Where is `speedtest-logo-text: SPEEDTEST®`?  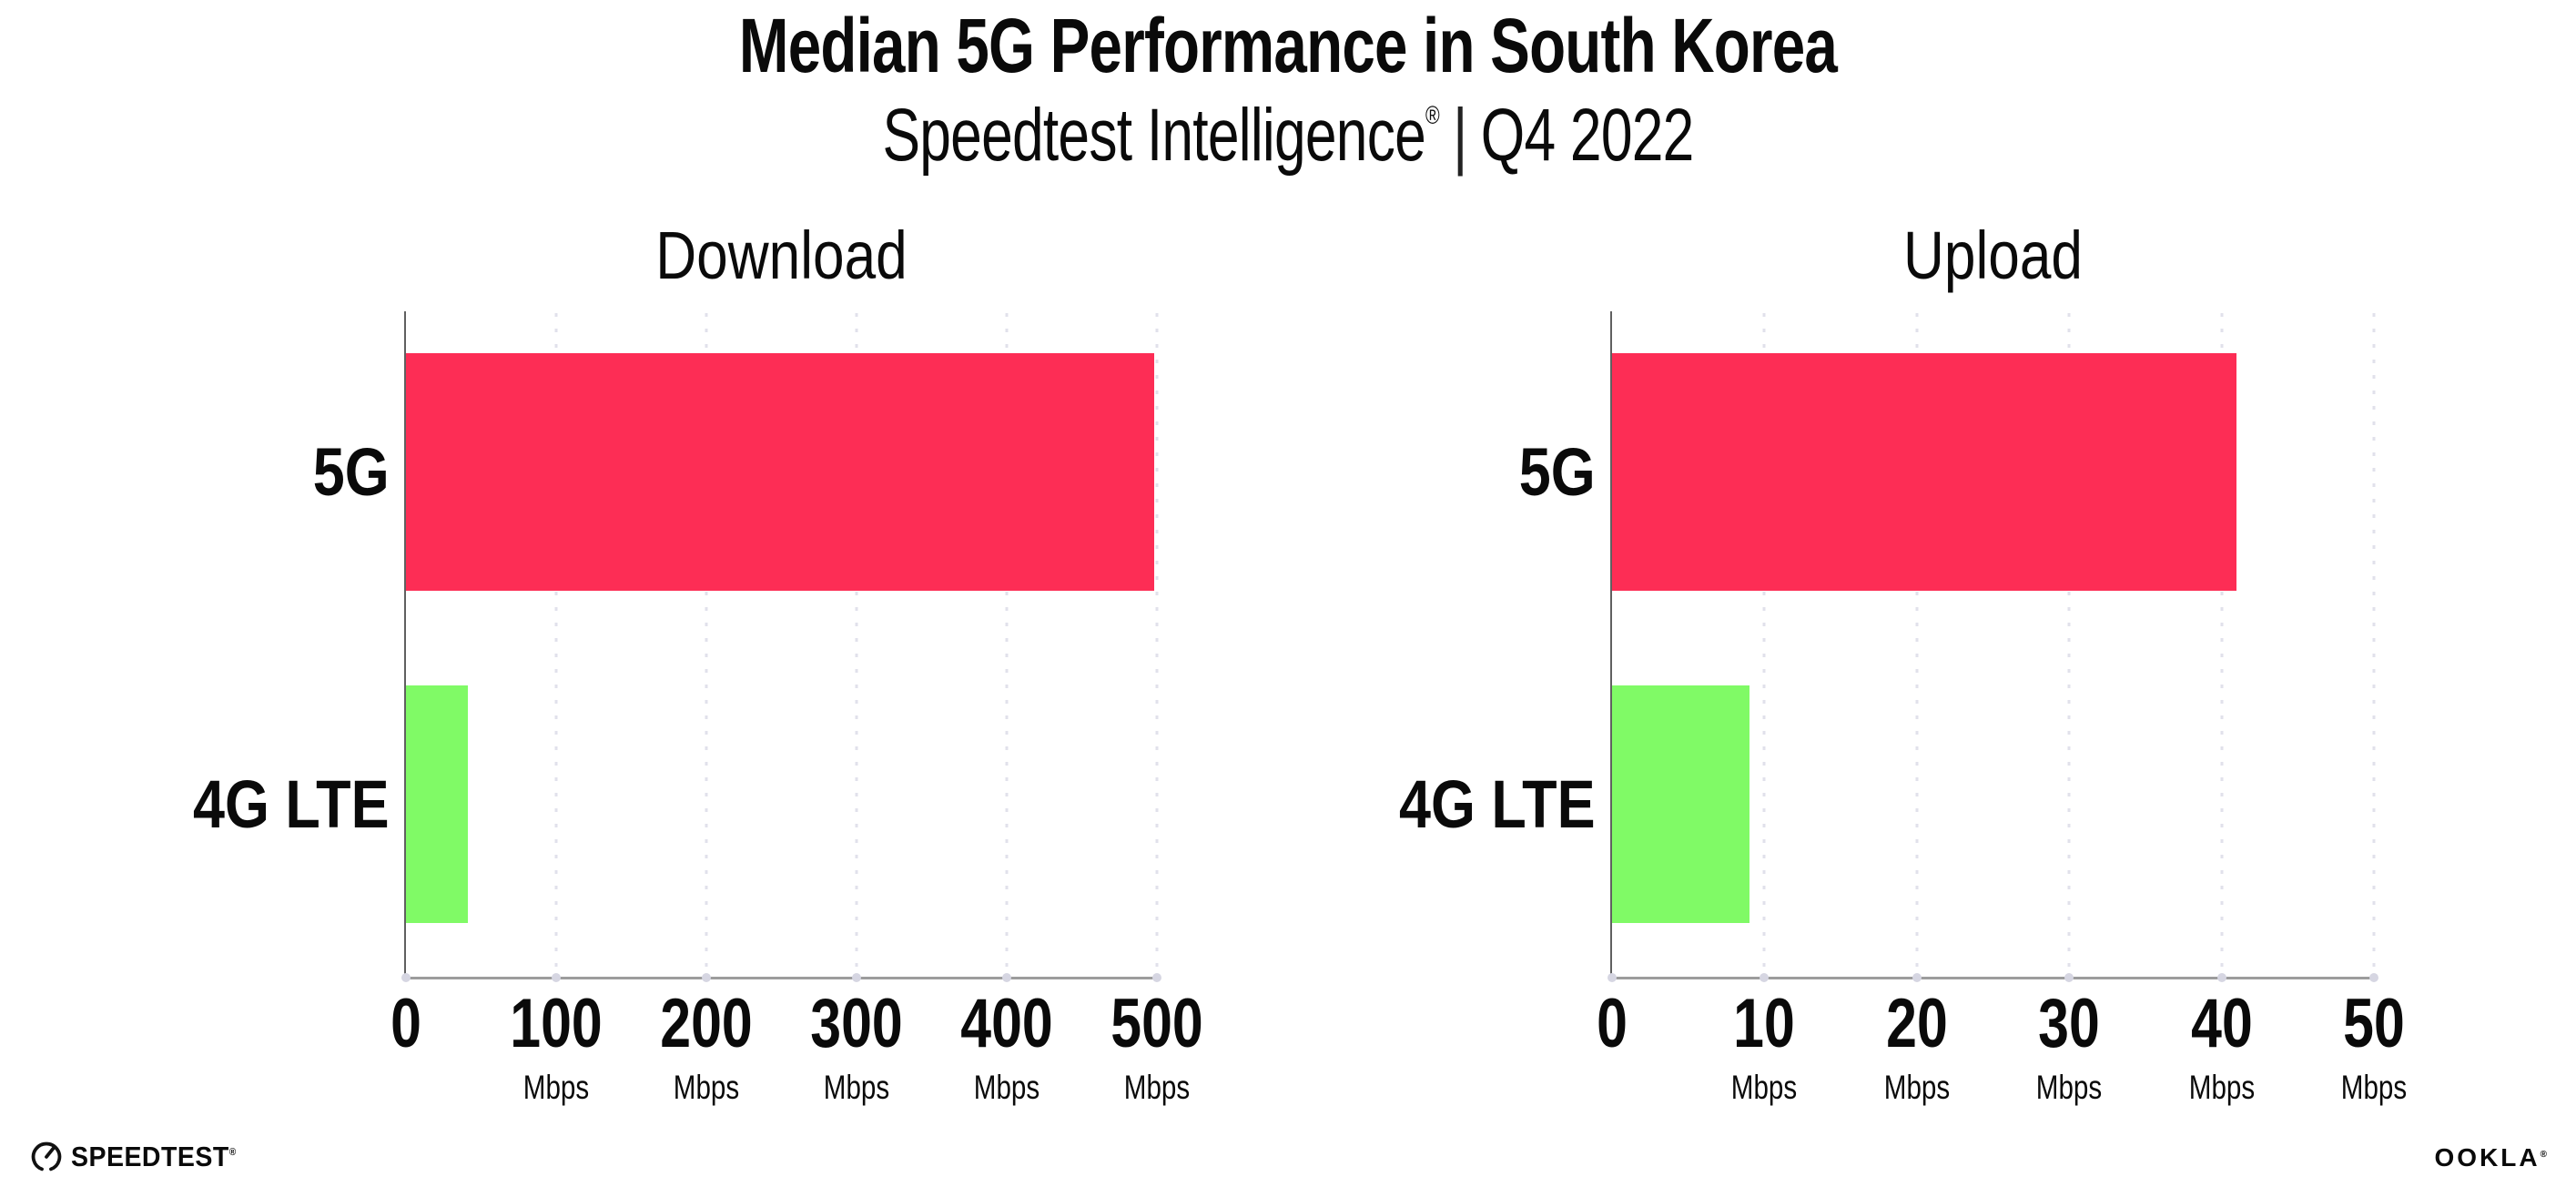
speedtest-logo-text: SPEEDTEST® is located at coordinates (154, 1156).